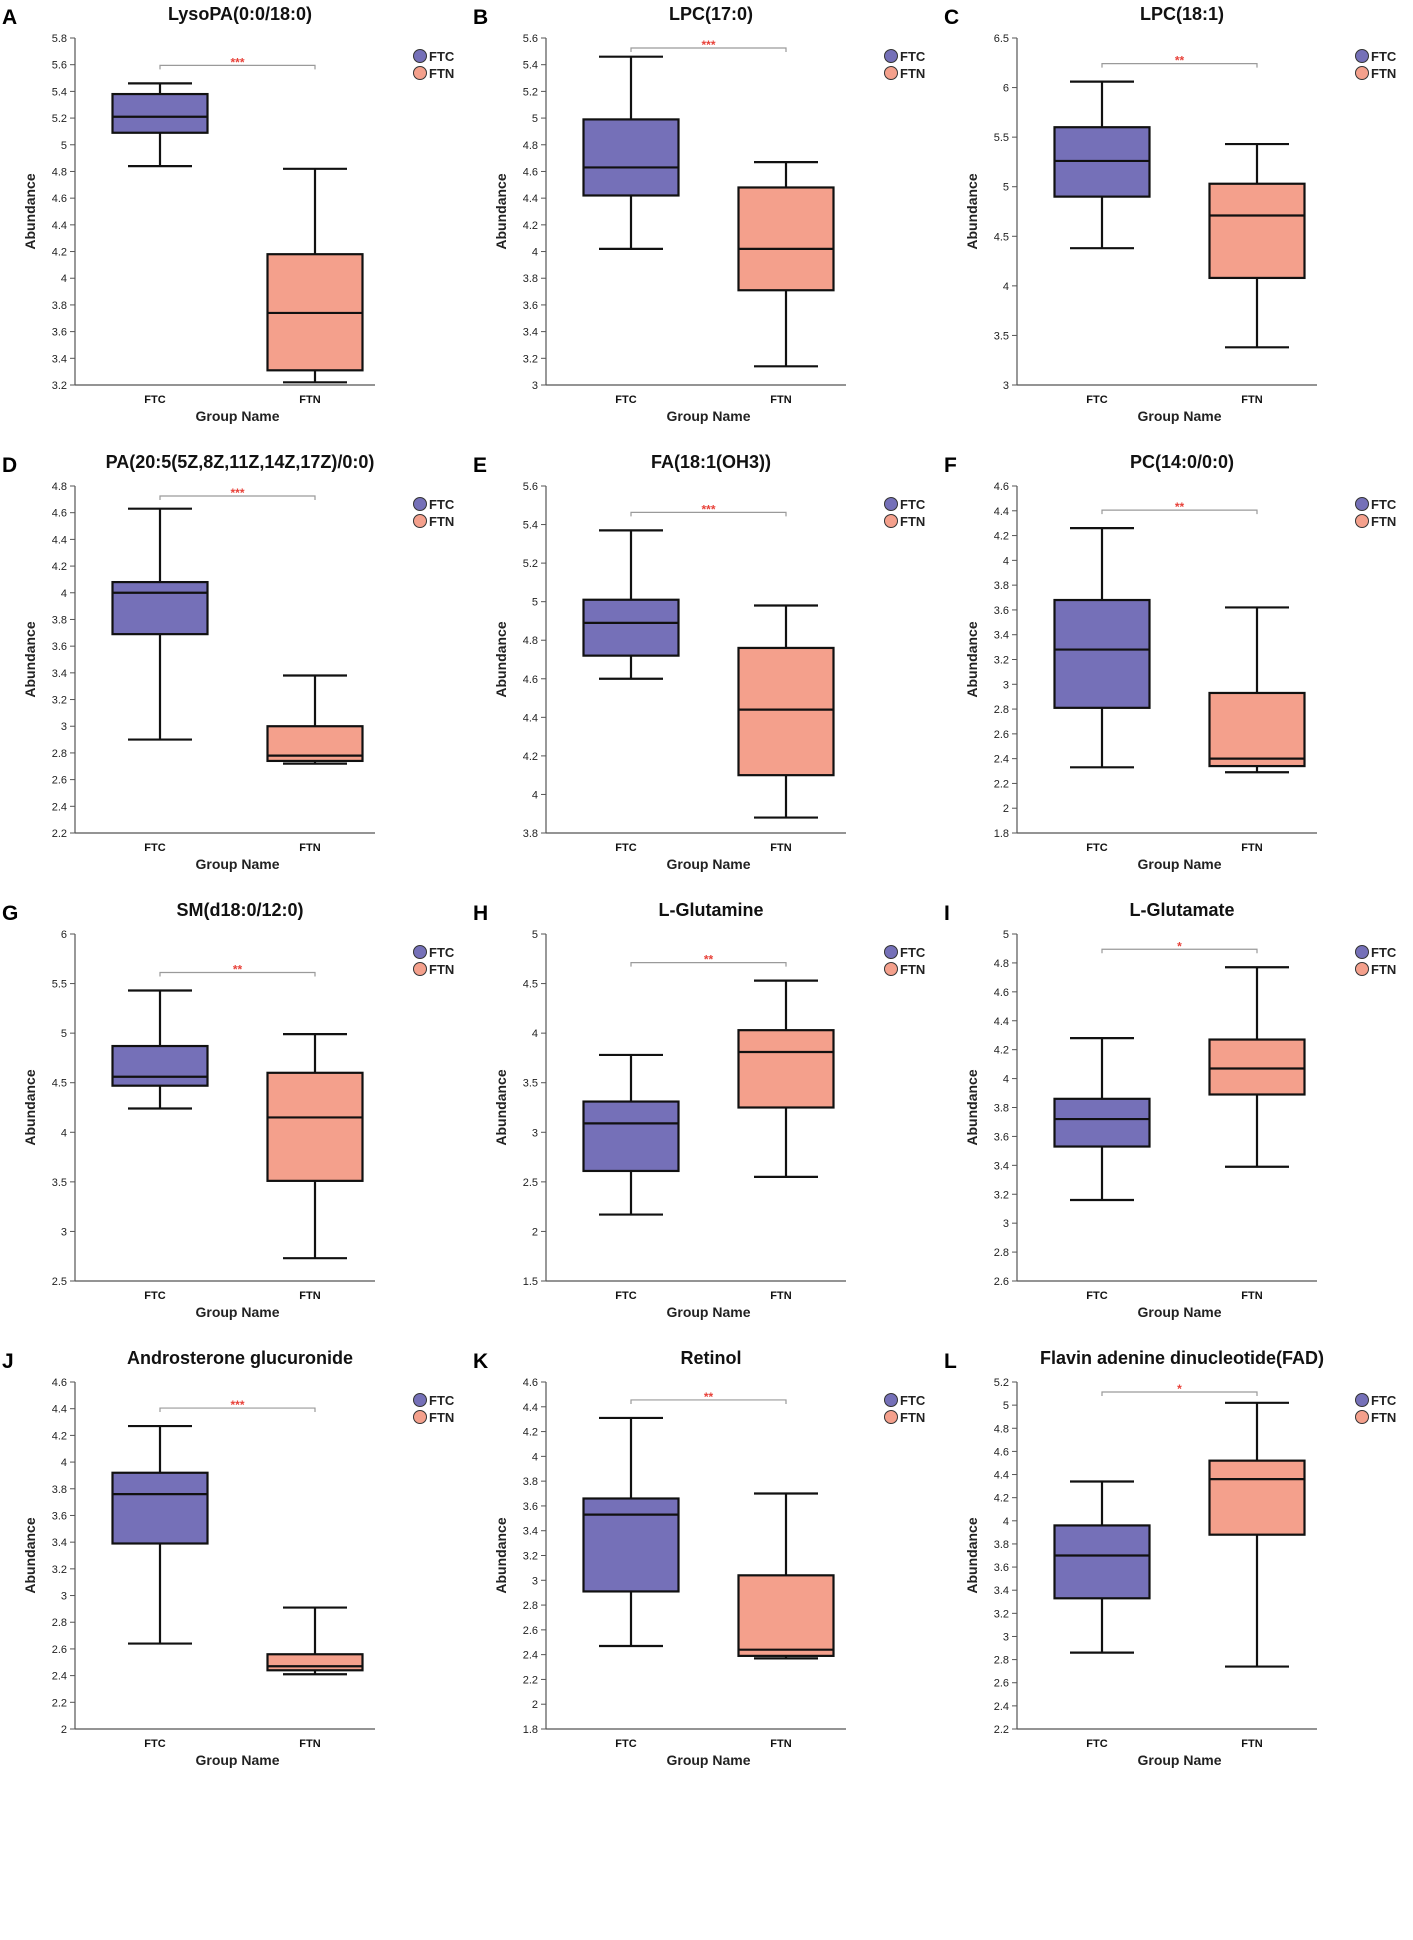 This screenshot has width=1413, height=1940. I want to click on chart-title: PA(20:5(5Z,8Z,11Z,14Z,17Z)/0:0), so click(240, 462).